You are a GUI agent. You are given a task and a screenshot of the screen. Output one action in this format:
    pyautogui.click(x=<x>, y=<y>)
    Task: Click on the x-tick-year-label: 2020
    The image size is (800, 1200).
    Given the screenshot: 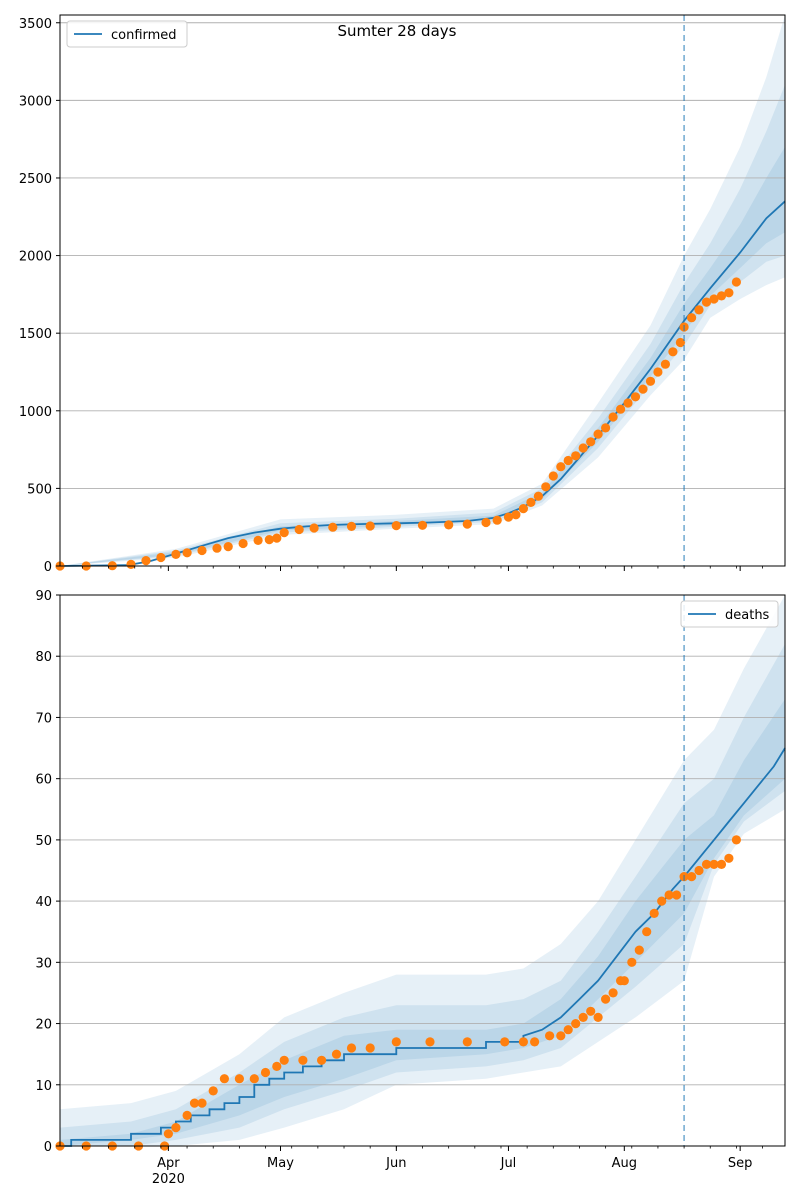 What is the action you would take?
    pyautogui.click(x=168, y=1179)
    